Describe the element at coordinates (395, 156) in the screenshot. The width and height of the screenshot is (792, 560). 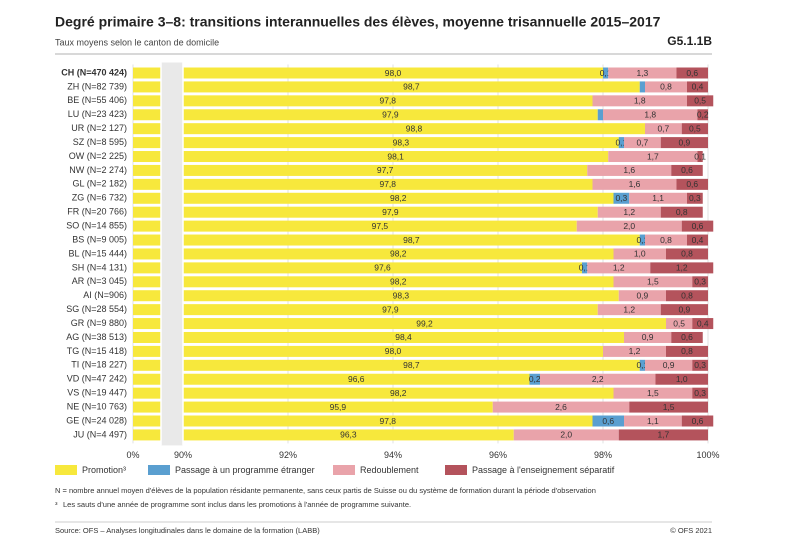
I see `value-label: 98,1` at that location.